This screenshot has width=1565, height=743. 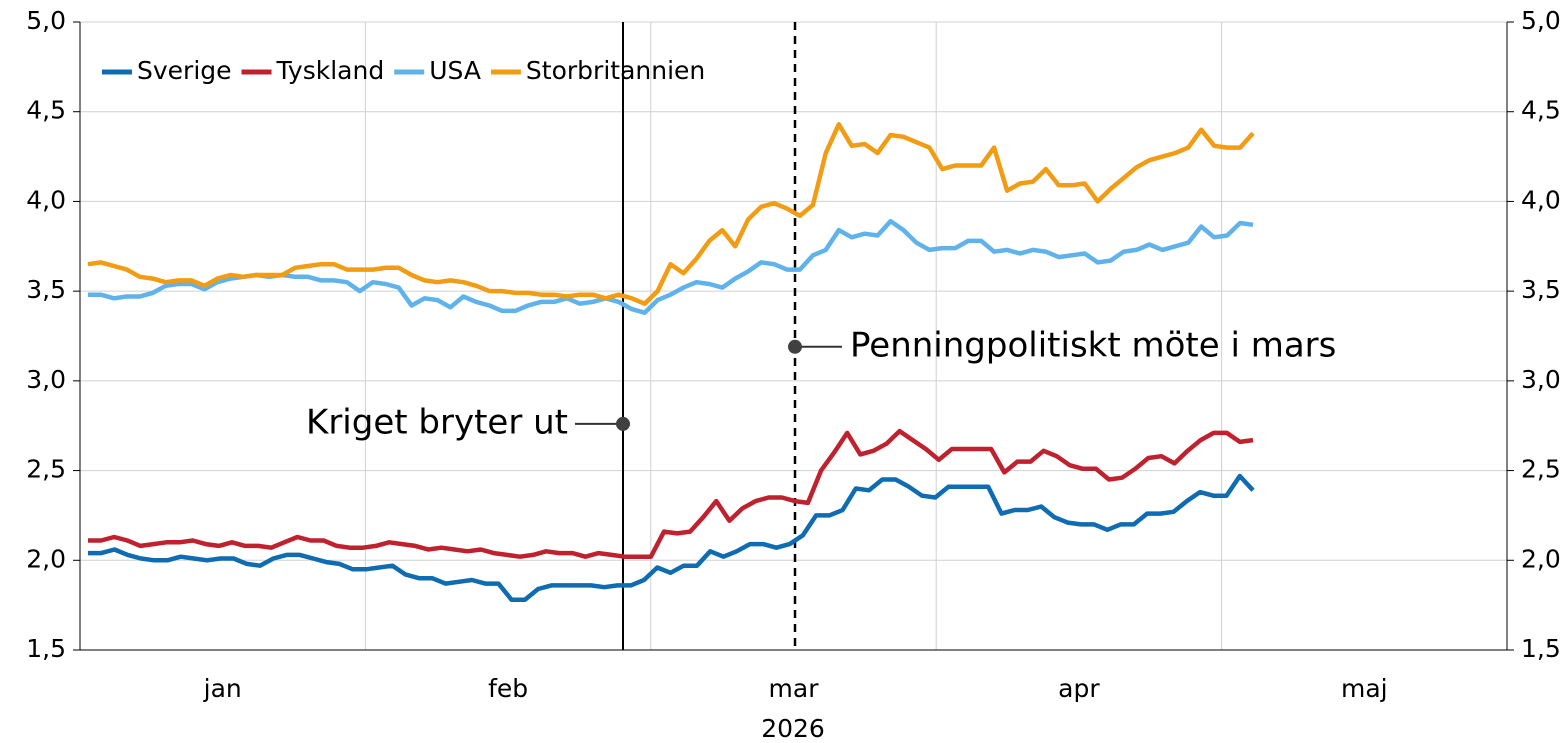 What do you see at coordinates (615, 70) in the screenshot?
I see `legend-label: Storbritannien` at bounding box center [615, 70].